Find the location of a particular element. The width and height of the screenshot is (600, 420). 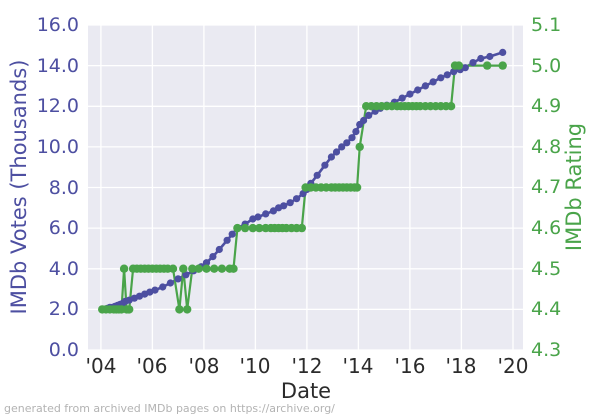

x-axis-tick-label: '18 is located at coordinates (461, 366).